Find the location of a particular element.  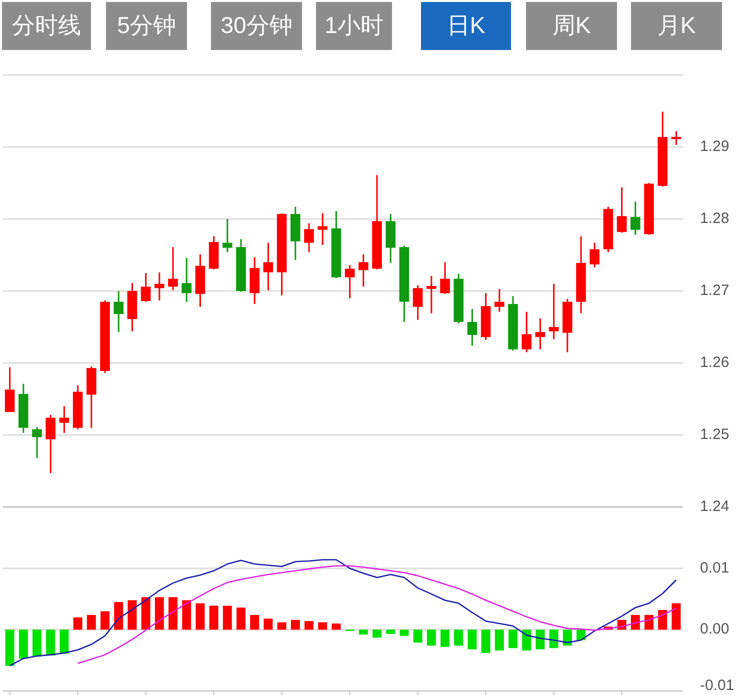

y-tick-label: 1.24 is located at coordinates (715, 506).